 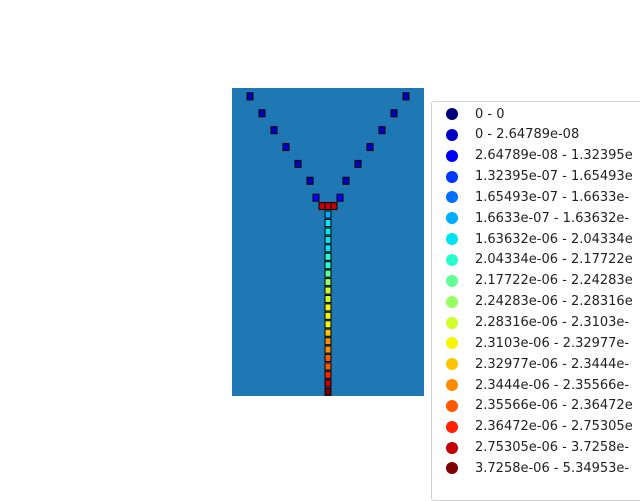 I want to click on legend-item: 3.7258e-06 - 5.34953e-, so click(x=536, y=468).